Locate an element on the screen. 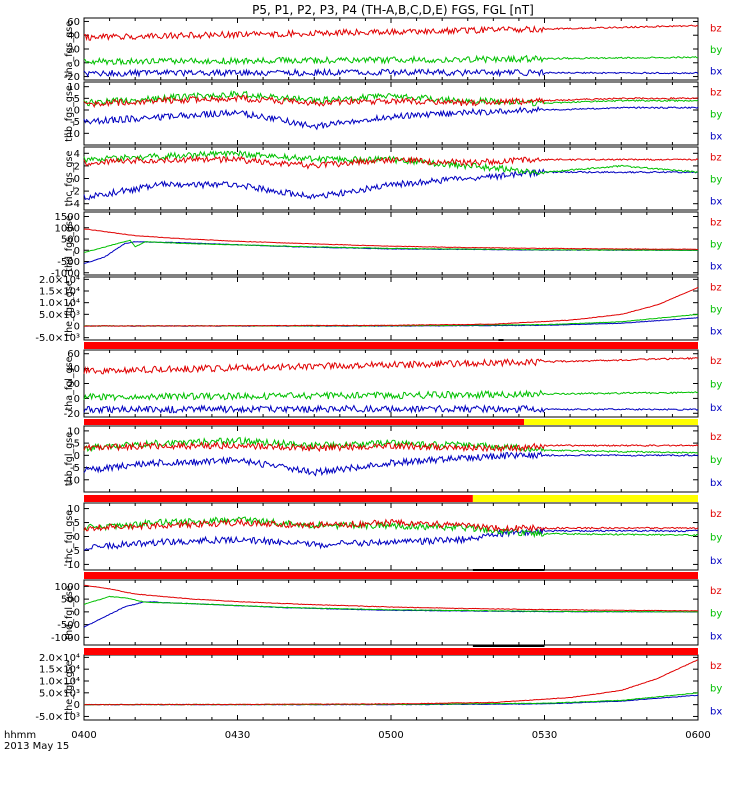  y-tick-label: 60 is located at coordinates (73, 22).